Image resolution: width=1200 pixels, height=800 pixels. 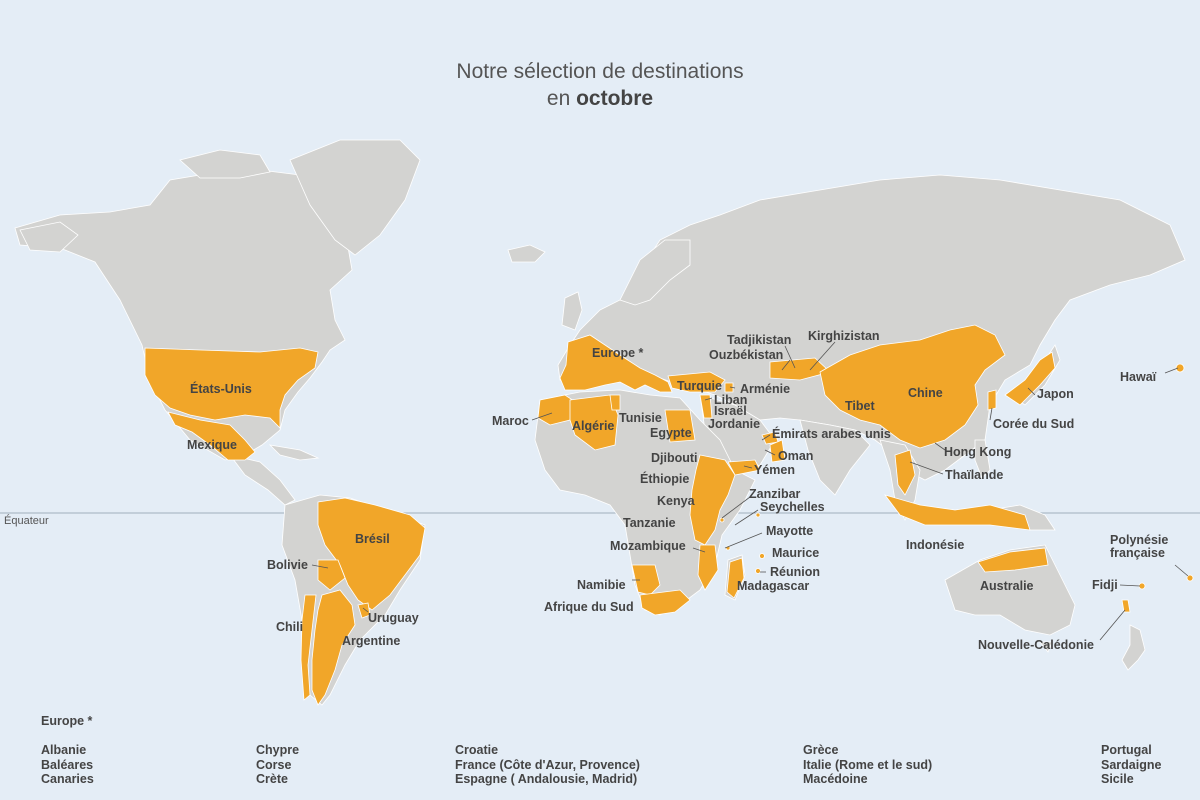 I want to click on label-israel: Israël, so click(x=730, y=411).